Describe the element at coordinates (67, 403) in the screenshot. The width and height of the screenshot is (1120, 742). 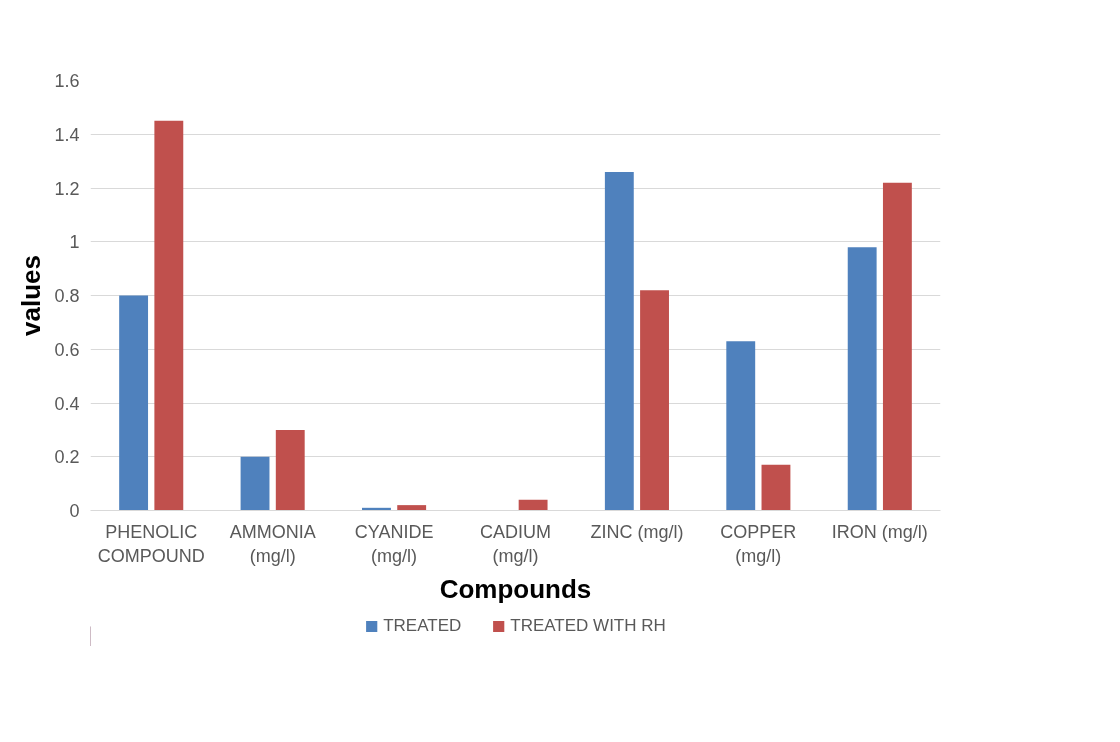
I see `y-tick-label: 0.4` at that location.